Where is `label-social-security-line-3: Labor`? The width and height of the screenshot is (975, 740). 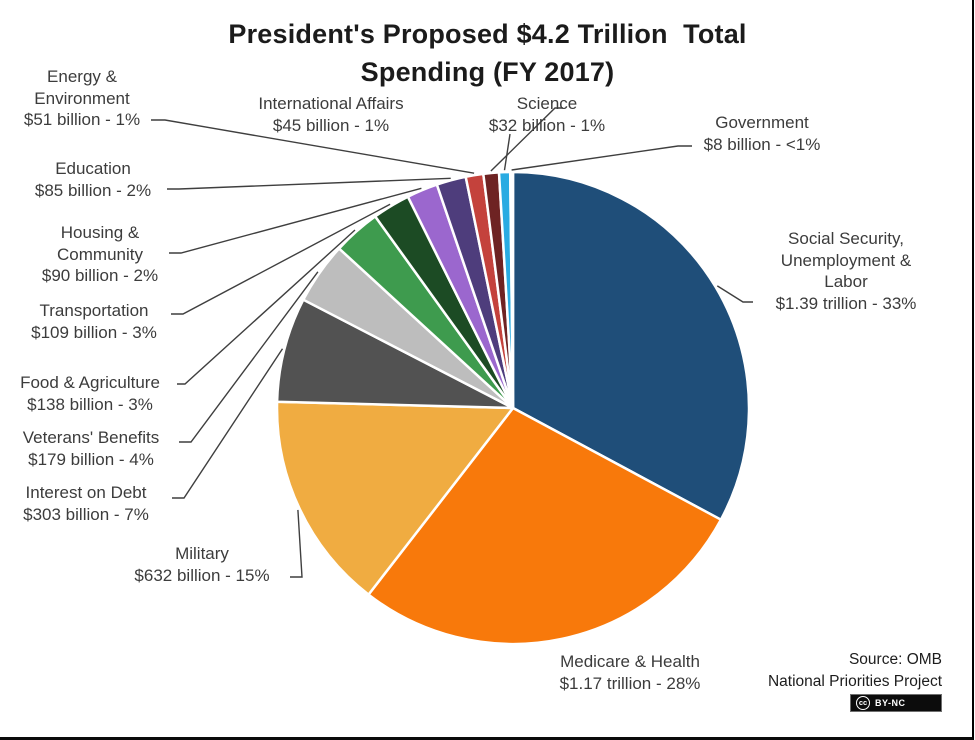 label-social-security-line-3: Labor is located at coordinates (846, 281).